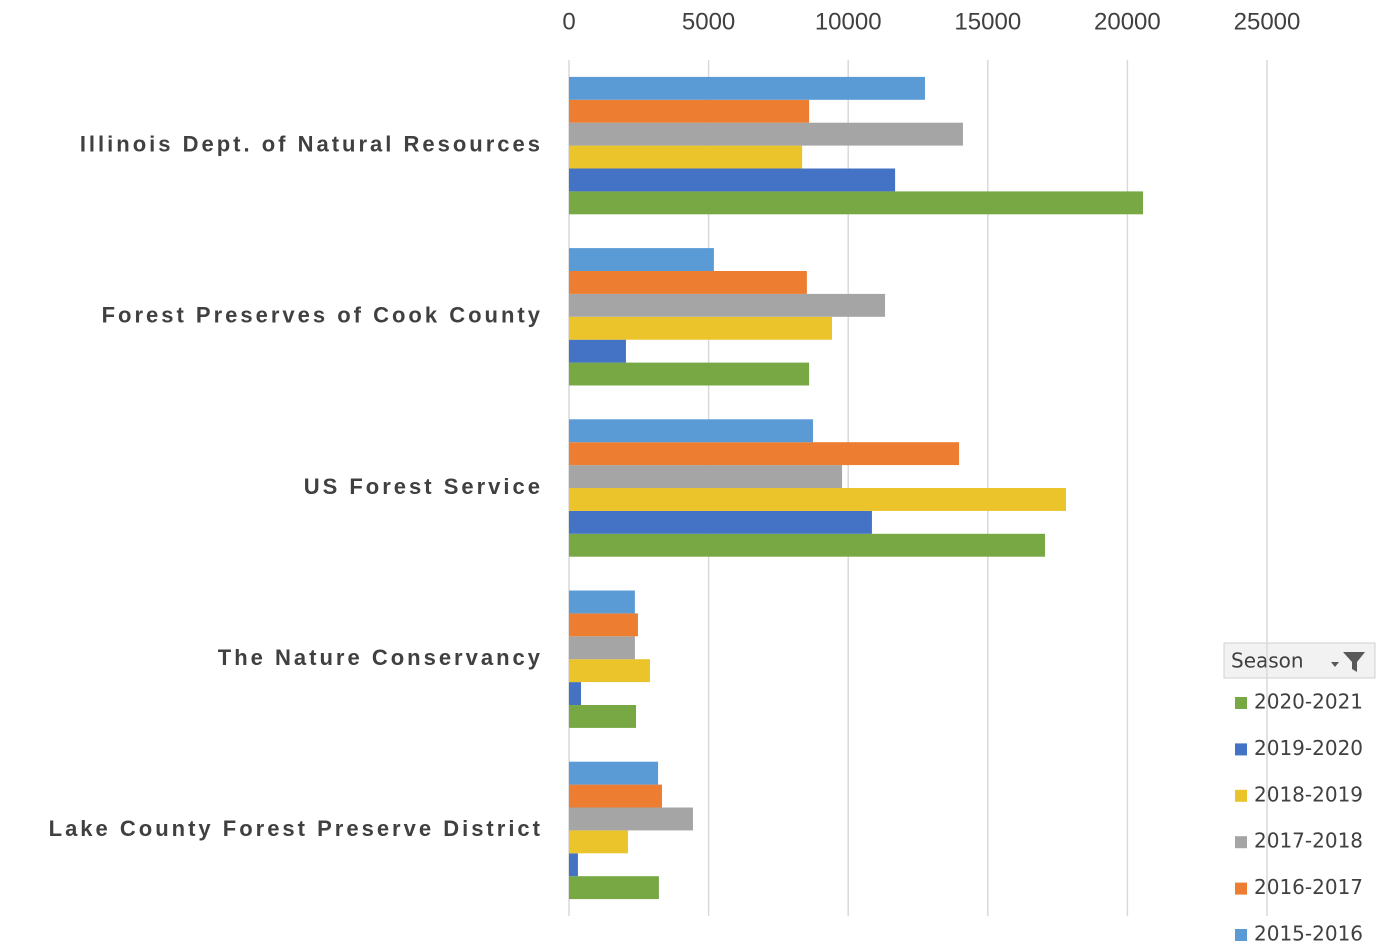 The height and width of the screenshot is (948, 1385). I want to click on y-tick-label: Forest Preserves of Cook County, so click(322, 315).